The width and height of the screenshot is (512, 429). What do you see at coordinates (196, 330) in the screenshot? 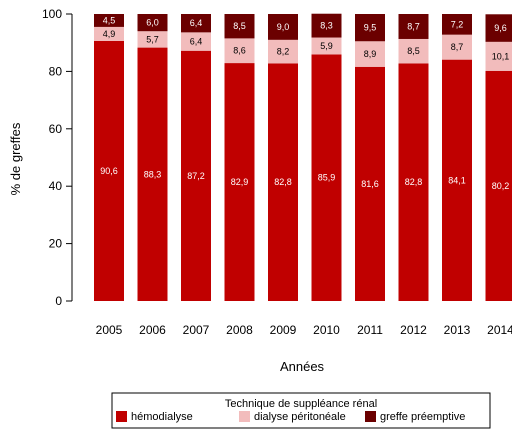
I see `x-tick-label: 2007` at bounding box center [196, 330].